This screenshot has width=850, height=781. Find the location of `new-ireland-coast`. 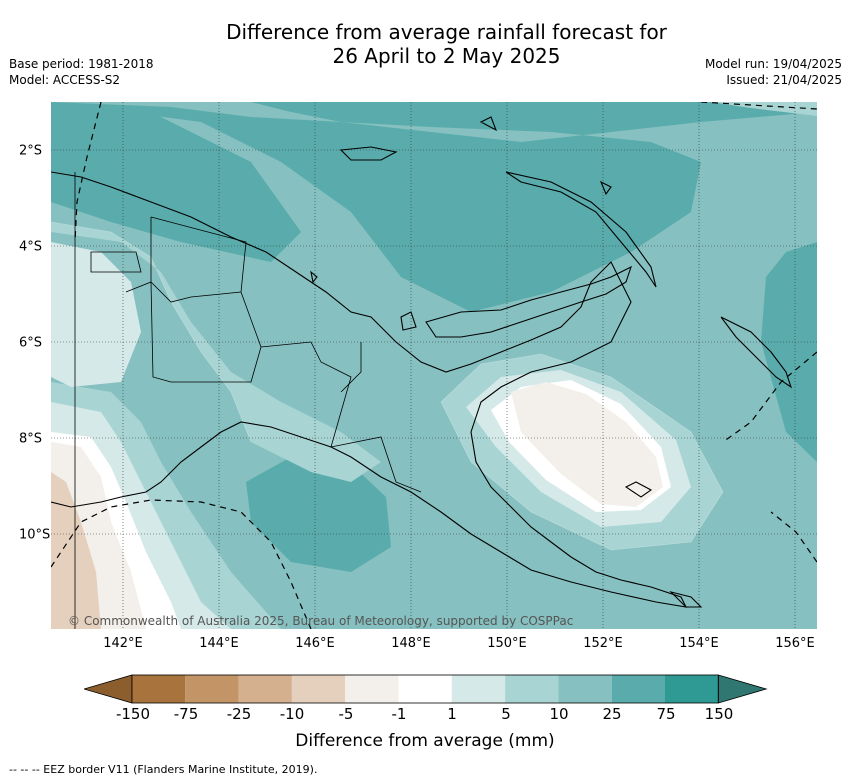

new-ireland-coast is located at coordinates (581, 229).